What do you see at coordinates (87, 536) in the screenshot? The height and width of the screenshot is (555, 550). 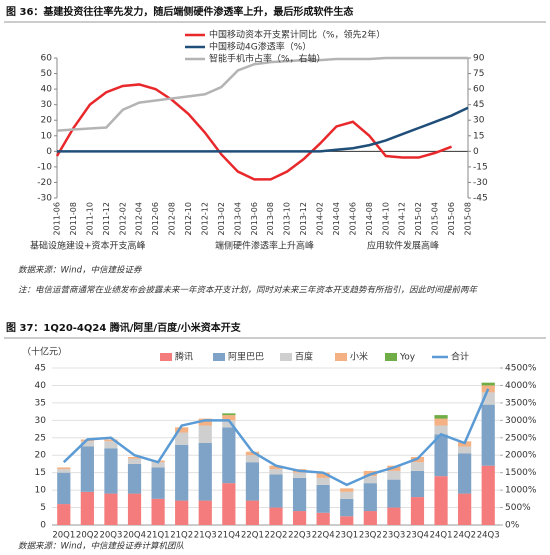 I see `x-tick-label: 20Q2` at bounding box center [87, 536].